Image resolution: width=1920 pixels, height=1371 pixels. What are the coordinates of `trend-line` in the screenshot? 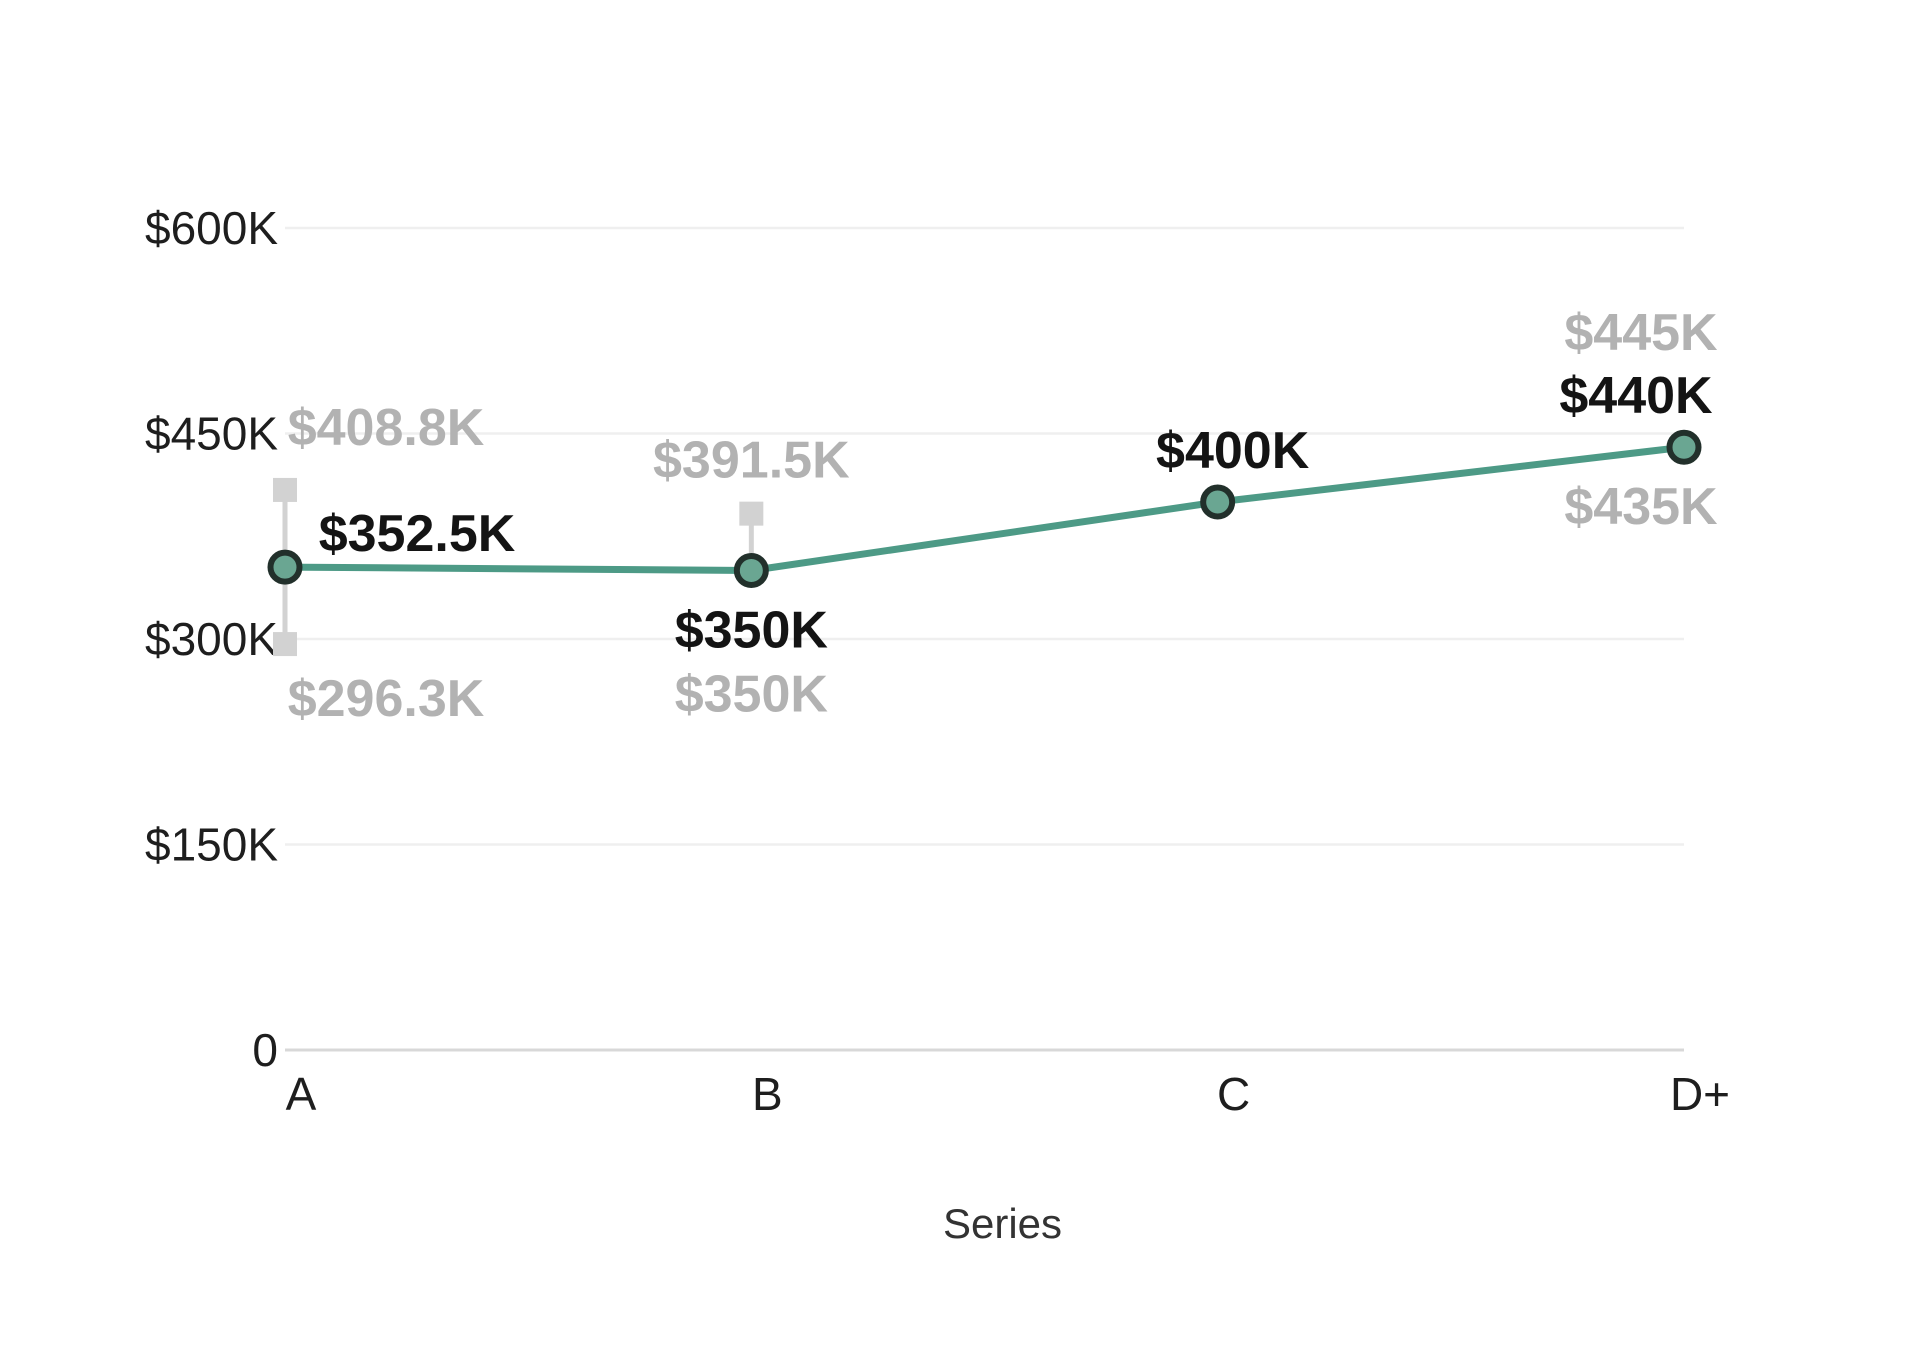 It's located at (984, 508).